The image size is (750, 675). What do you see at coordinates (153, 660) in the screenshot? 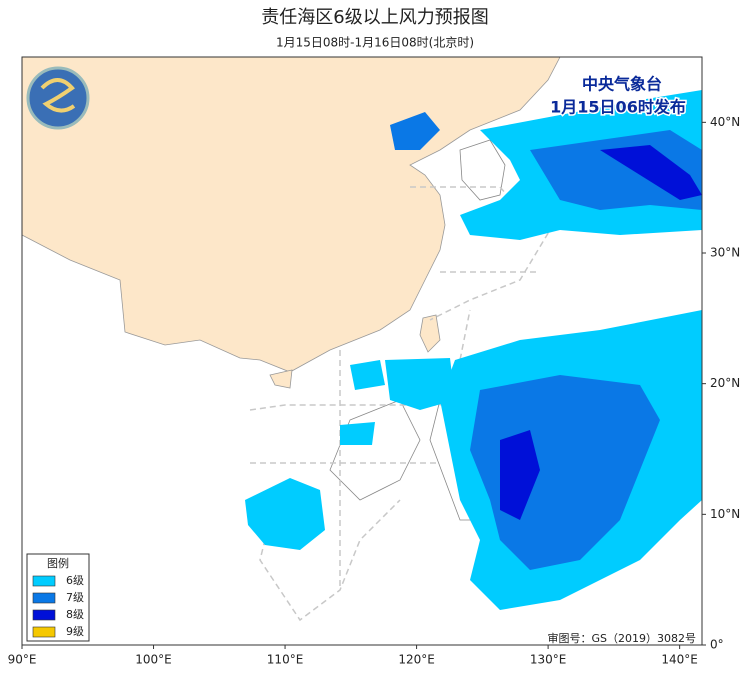
I see `lon-tick-label: 100°E` at bounding box center [153, 660].